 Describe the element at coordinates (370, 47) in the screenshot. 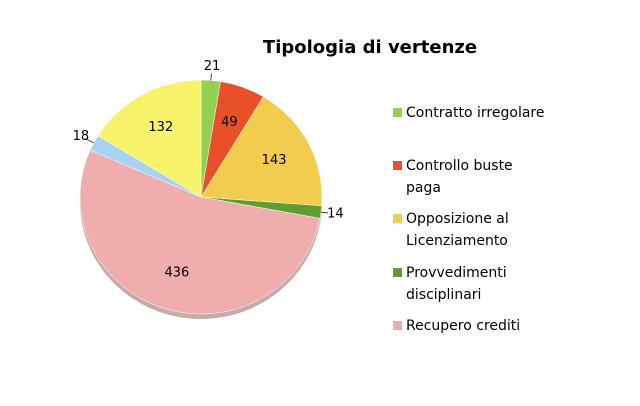

I see `chart-title: Tipologia di vertenze` at that location.